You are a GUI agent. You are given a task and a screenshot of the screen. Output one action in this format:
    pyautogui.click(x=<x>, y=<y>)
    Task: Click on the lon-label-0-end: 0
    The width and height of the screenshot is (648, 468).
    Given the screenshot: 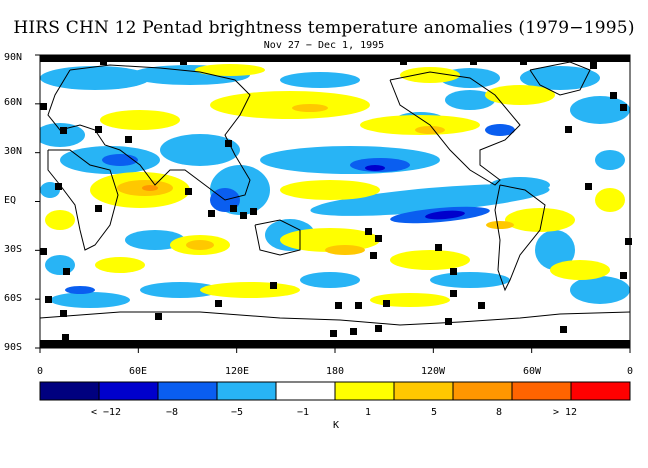 What is the action you would take?
    pyautogui.click(x=630, y=371)
    